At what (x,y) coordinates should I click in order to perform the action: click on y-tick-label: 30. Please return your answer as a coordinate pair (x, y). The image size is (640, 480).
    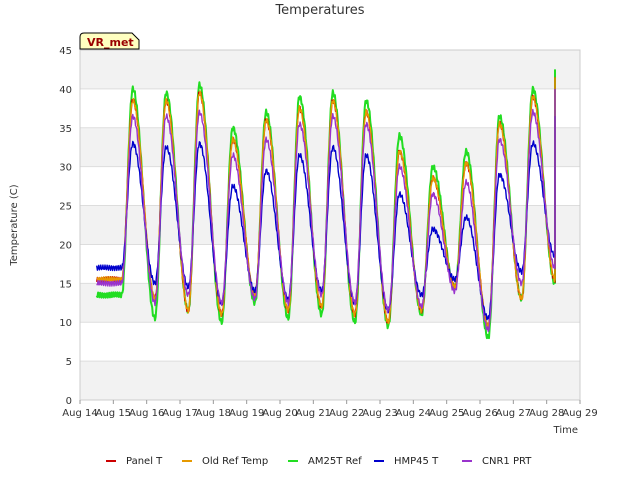
    Looking at the image, I should click on (65, 168).